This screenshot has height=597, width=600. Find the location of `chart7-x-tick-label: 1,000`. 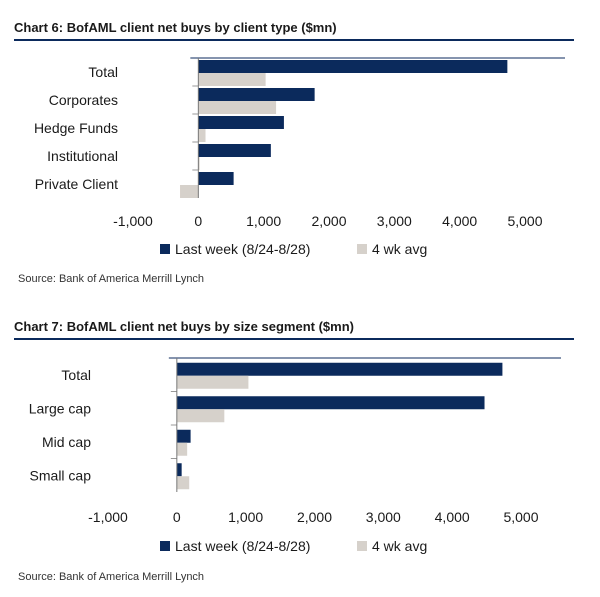

chart7-x-tick-label: 1,000 is located at coordinates (245, 517).